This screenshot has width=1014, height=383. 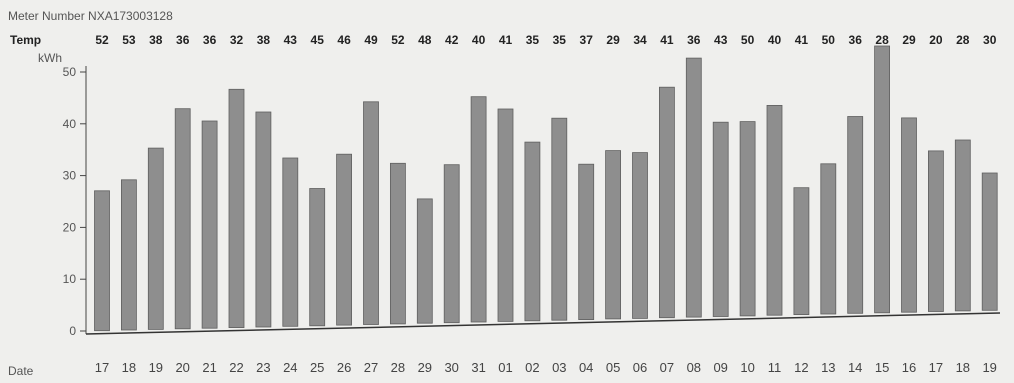 What do you see at coordinates (640, 40) in the screenshot?
I see `temp-value: 34` at bounding box center [640, 40].